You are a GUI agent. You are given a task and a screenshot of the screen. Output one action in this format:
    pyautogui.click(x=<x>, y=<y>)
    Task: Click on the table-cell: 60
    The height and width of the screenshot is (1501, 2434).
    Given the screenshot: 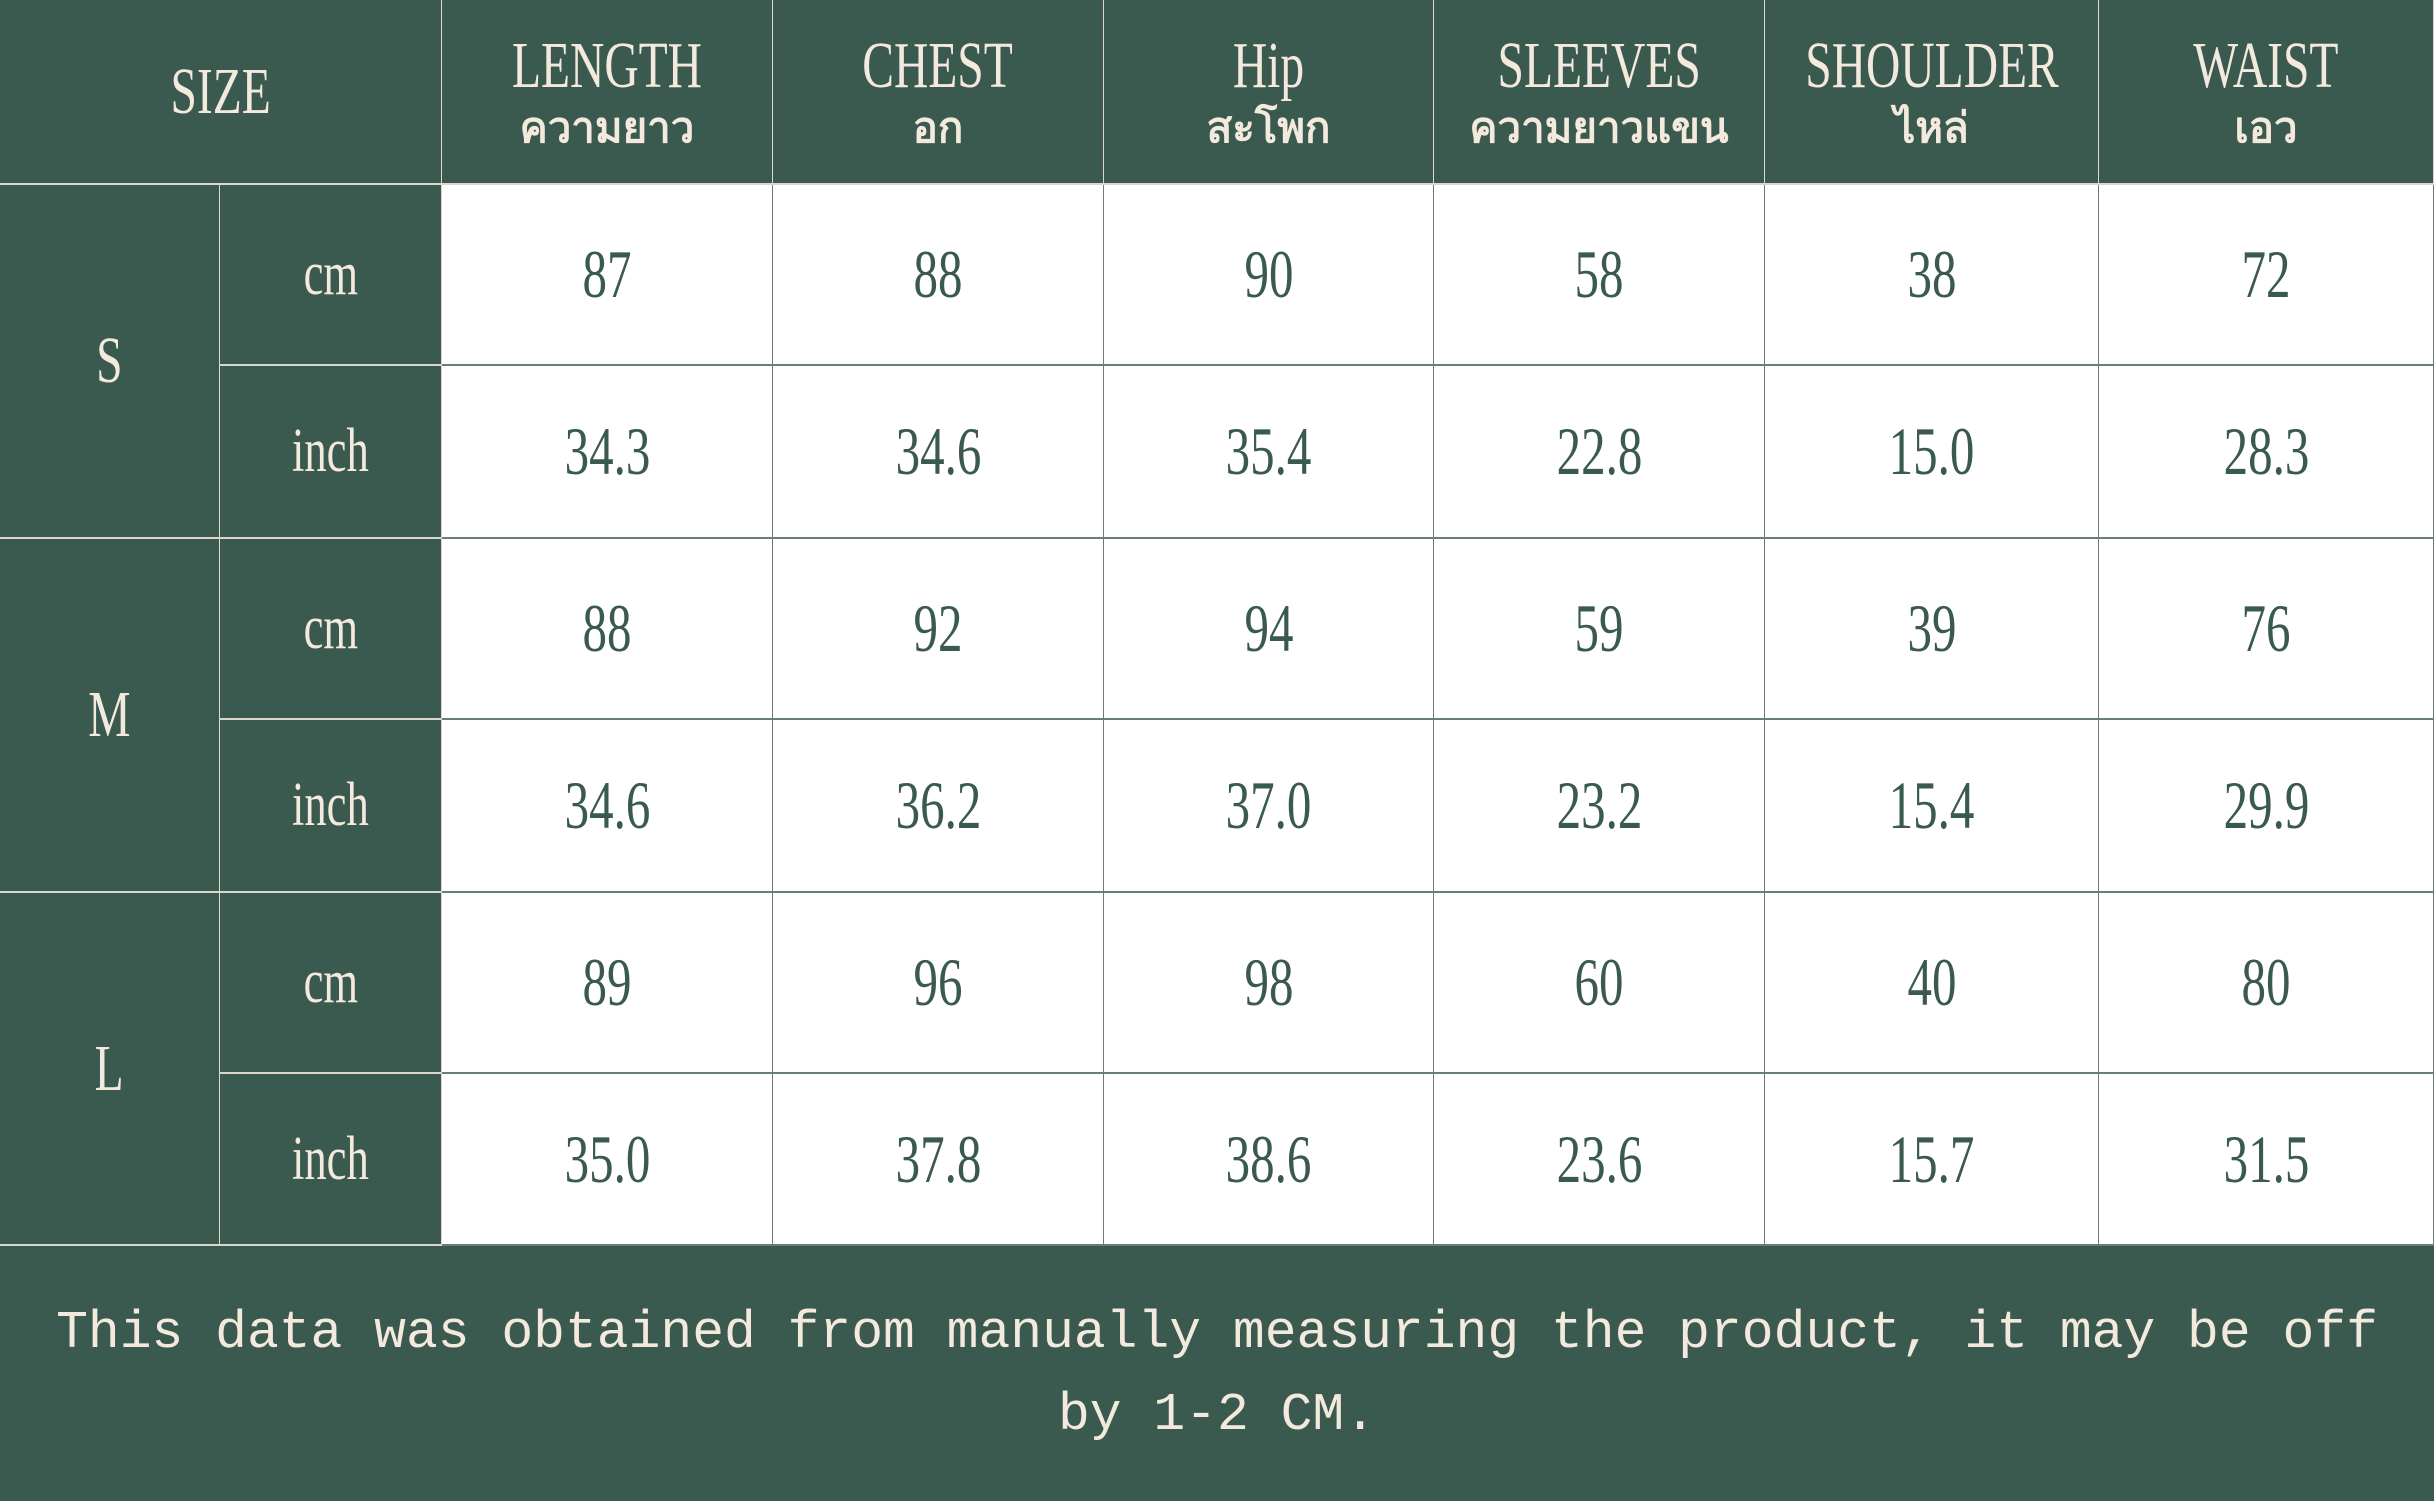 What is the action you would take?
    pyautogui.click(x=1599, y=983)
    